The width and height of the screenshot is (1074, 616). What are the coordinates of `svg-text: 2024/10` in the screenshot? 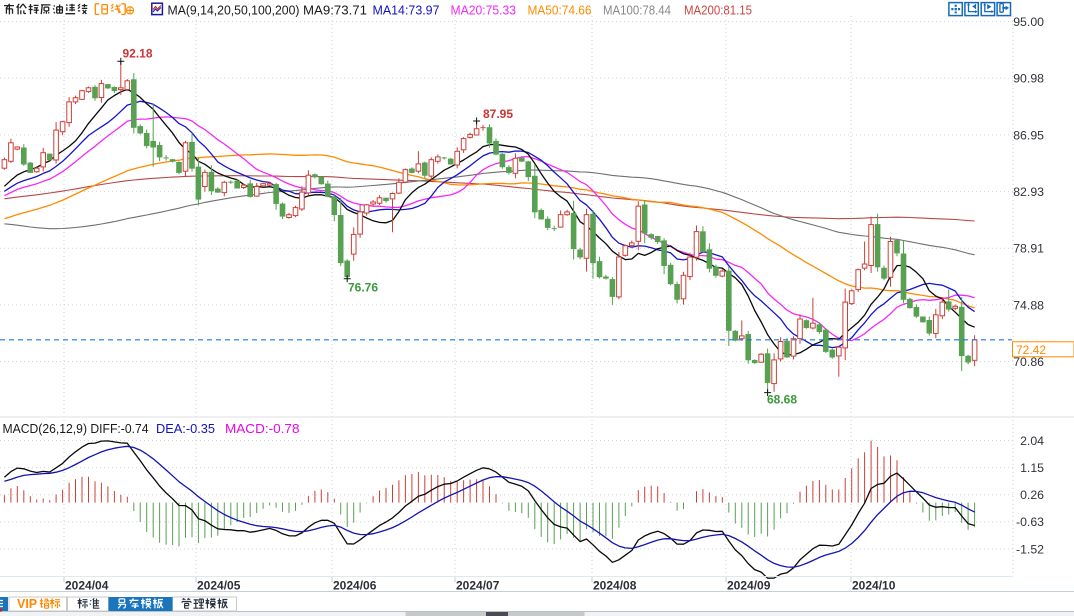 It's located at (874, 586).